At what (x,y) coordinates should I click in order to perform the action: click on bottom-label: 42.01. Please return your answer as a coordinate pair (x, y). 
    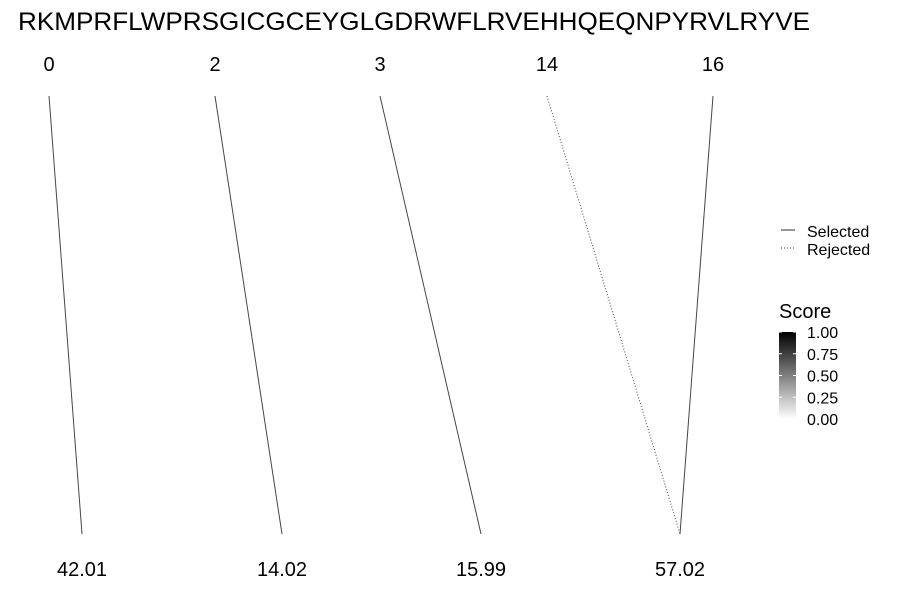
    Looking at the image, I should click on (82, 570).